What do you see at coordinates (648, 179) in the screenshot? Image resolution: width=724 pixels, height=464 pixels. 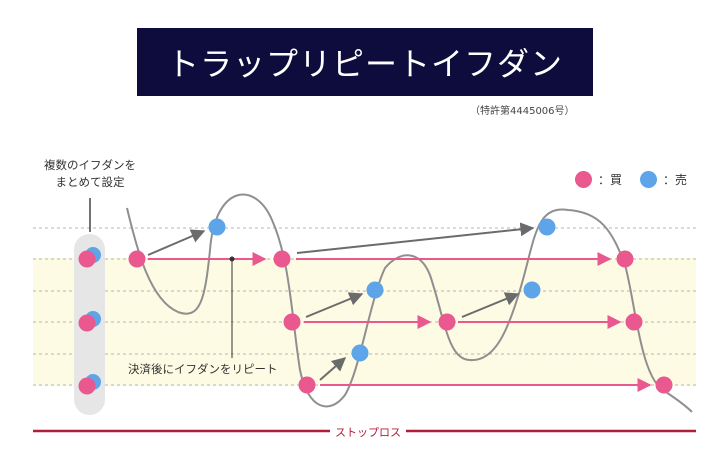 I see `sell-marker` at bounding box center [648, 179].